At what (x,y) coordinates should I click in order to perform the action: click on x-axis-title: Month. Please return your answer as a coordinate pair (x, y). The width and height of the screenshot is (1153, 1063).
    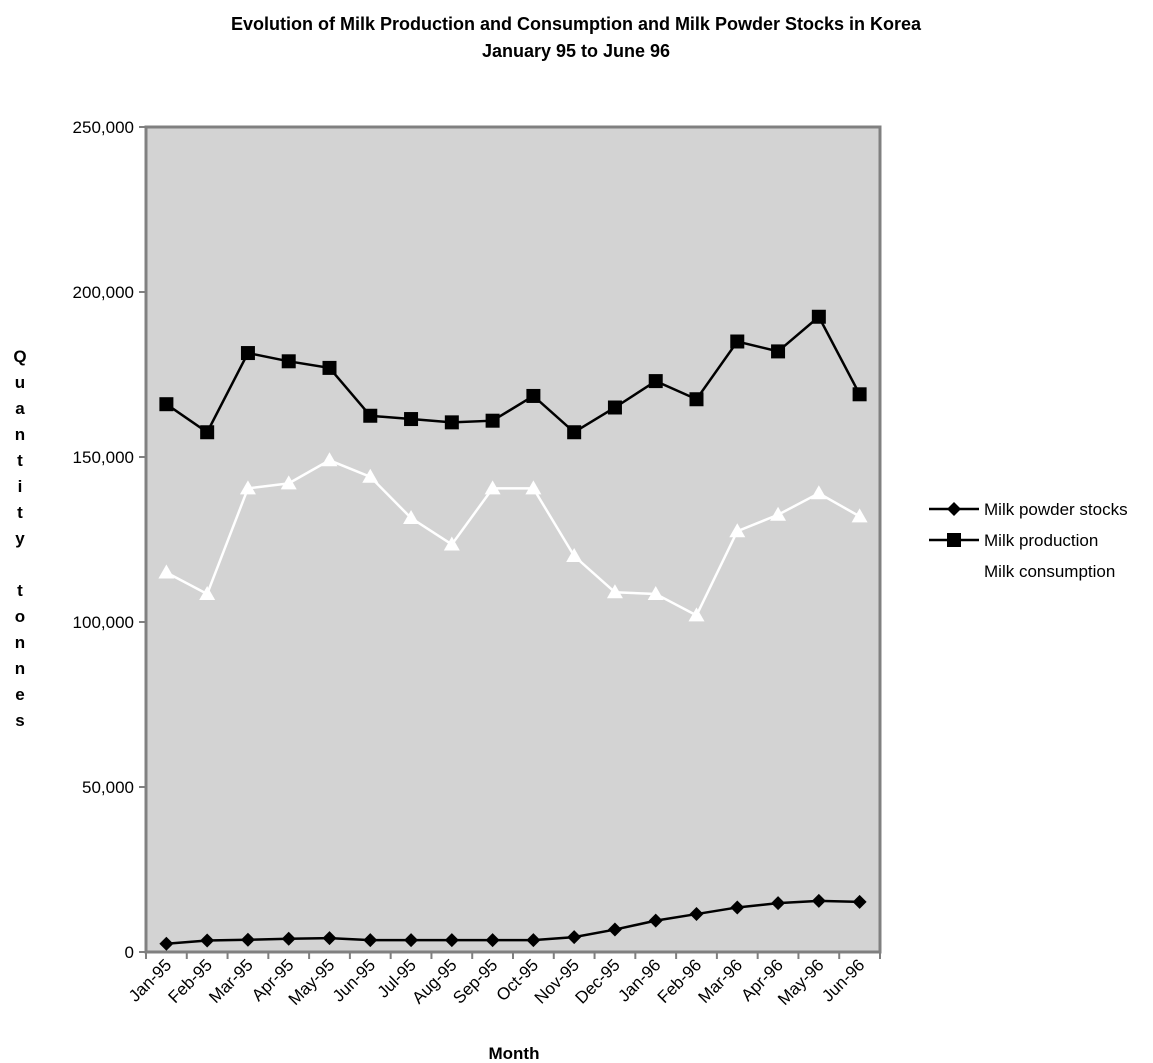
    Looking at the image, I should click on (514, 1053).